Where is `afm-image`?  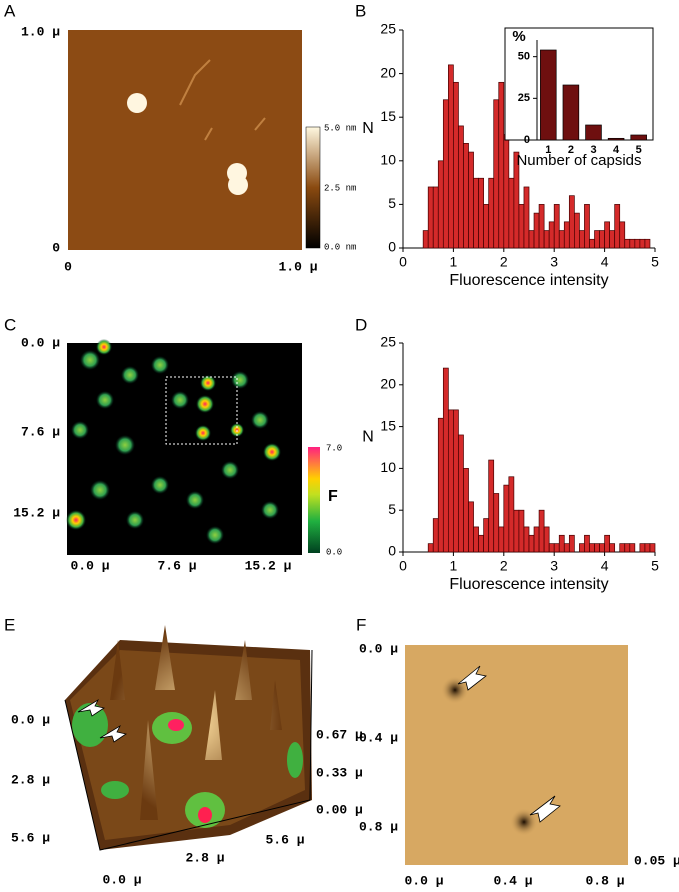
afm-image is located at coordinates (185, 140).